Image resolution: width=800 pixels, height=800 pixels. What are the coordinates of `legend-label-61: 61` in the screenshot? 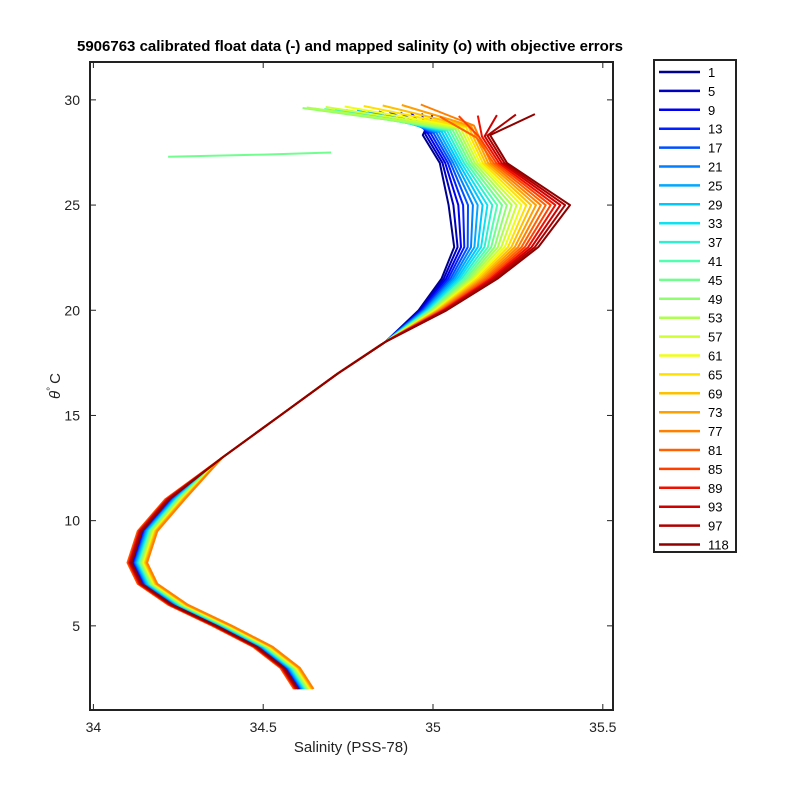 It's located at (715, 356).